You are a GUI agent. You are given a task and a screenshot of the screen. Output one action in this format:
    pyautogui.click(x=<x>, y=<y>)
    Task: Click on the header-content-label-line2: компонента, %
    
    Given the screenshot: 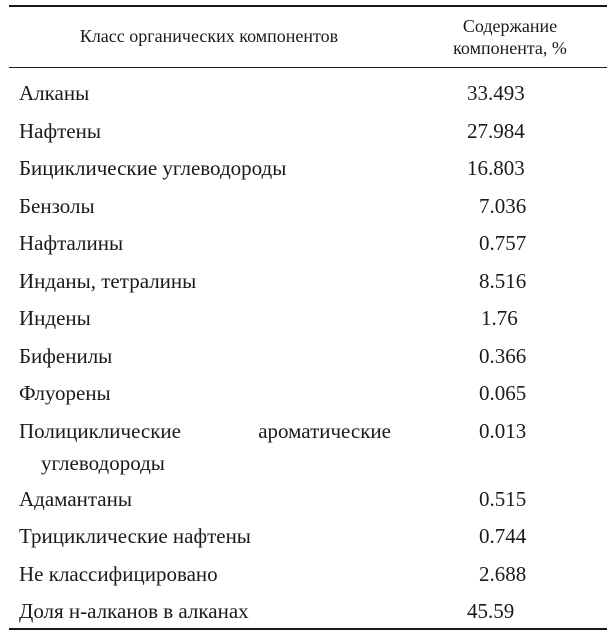 What is the action you would take?
    pyautogui.click(x=510, y=48)
    